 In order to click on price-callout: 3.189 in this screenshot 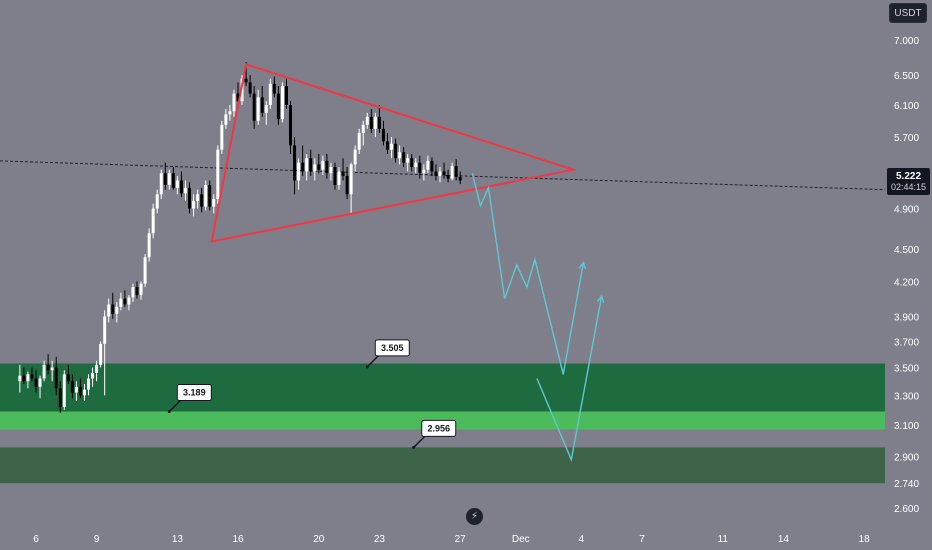, I will do `click(189, 399)`.